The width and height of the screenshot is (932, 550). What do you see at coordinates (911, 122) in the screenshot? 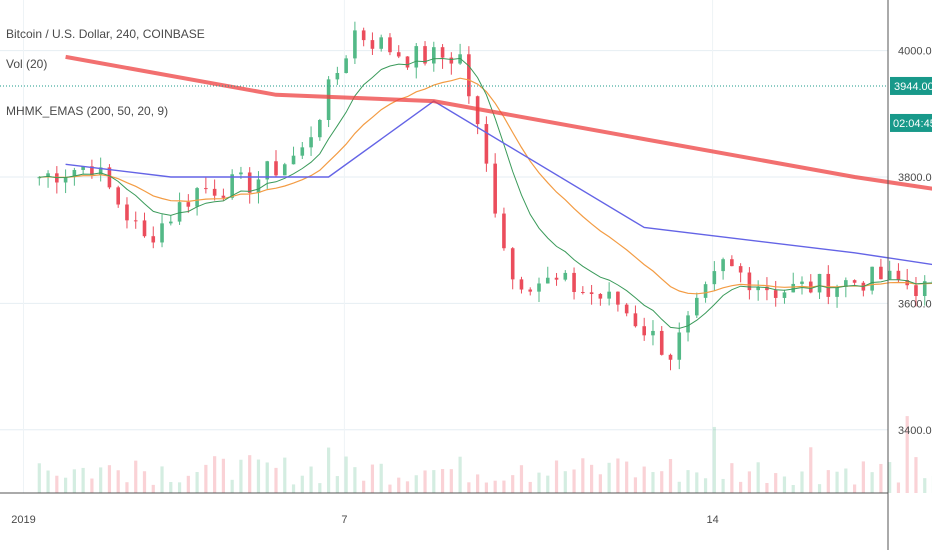
I see `countdown-tag` at bounding box center [911, 122].